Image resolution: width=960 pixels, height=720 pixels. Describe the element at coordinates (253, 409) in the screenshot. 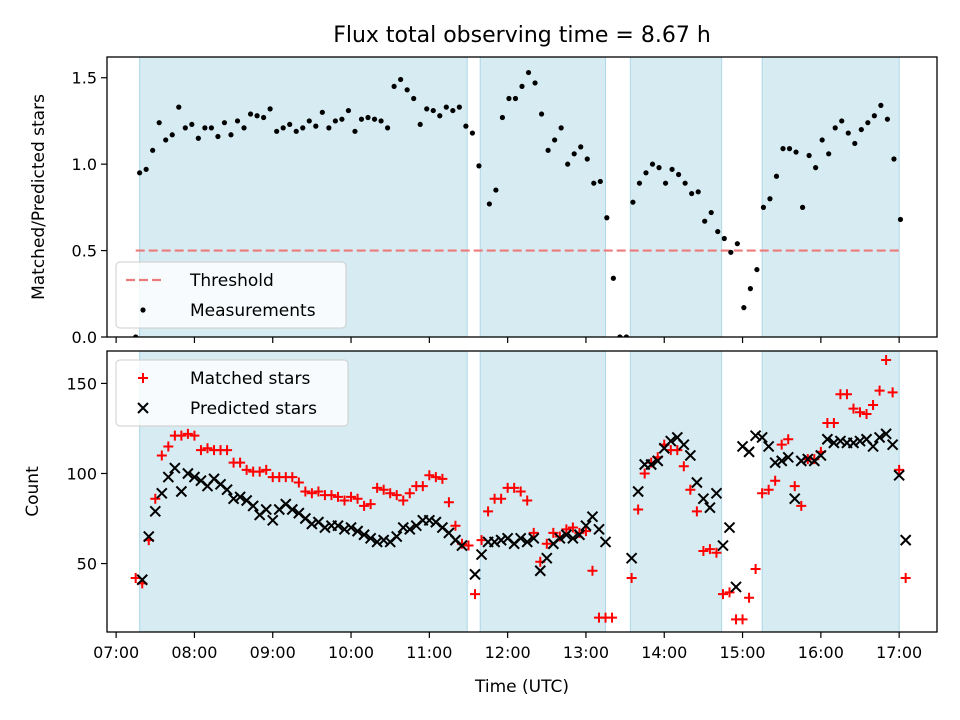

I see `legend-label: Predicted stars` at that location.